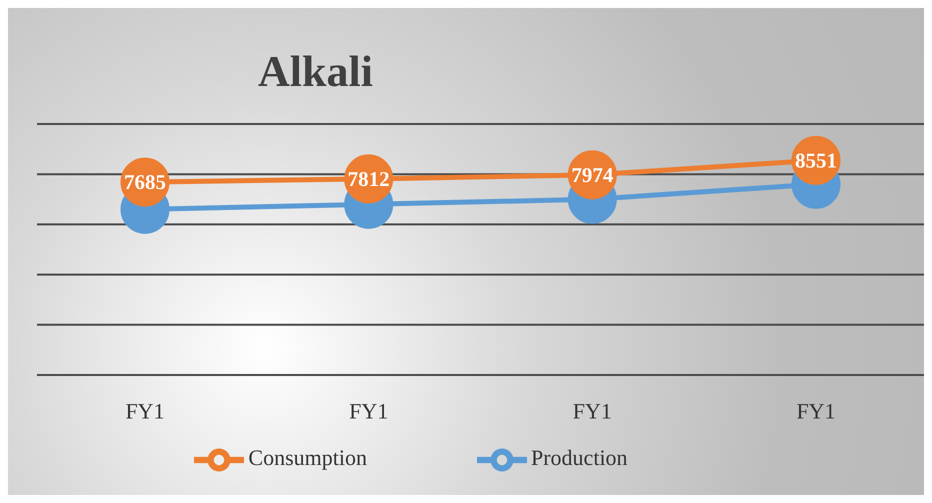  I want to click on data-label: 7685, so click(145, 182).